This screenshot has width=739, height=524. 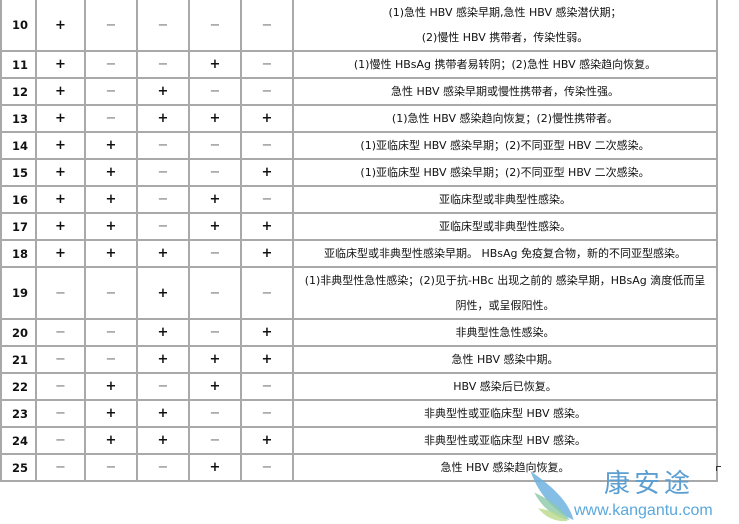 I want to click on interpretation-line: (1)急性 HBV 感染早期,急性 HBV 感染潜伏期；, so click(x=505, y=12).